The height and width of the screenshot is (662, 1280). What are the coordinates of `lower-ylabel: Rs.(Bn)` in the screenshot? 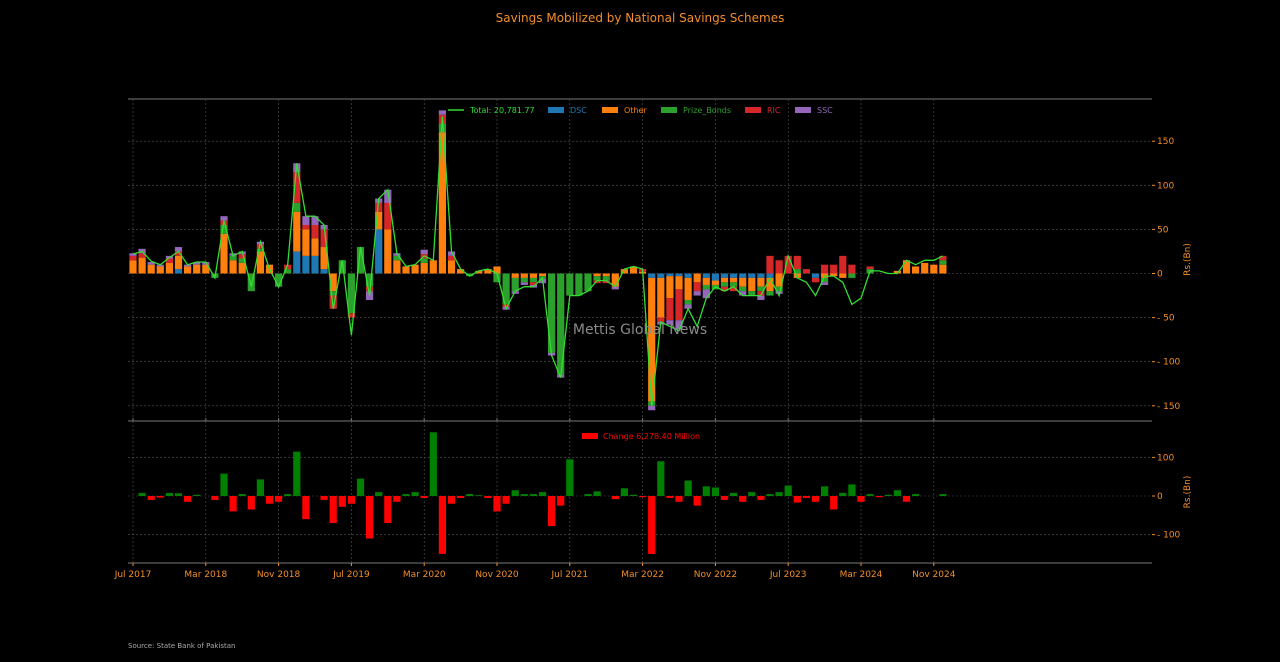 It's located at (1188, 492).